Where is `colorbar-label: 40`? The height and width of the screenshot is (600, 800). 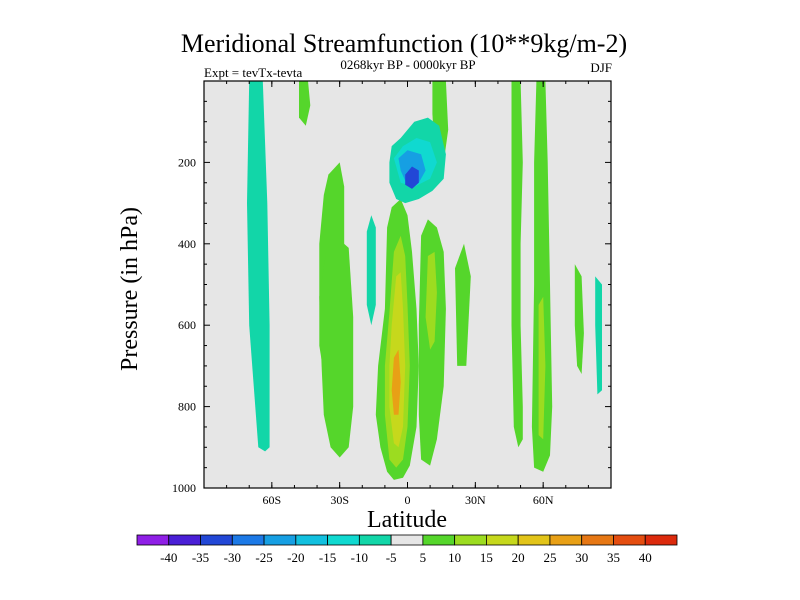 colorbar-label: 40 is located at coordinates (645, 557).